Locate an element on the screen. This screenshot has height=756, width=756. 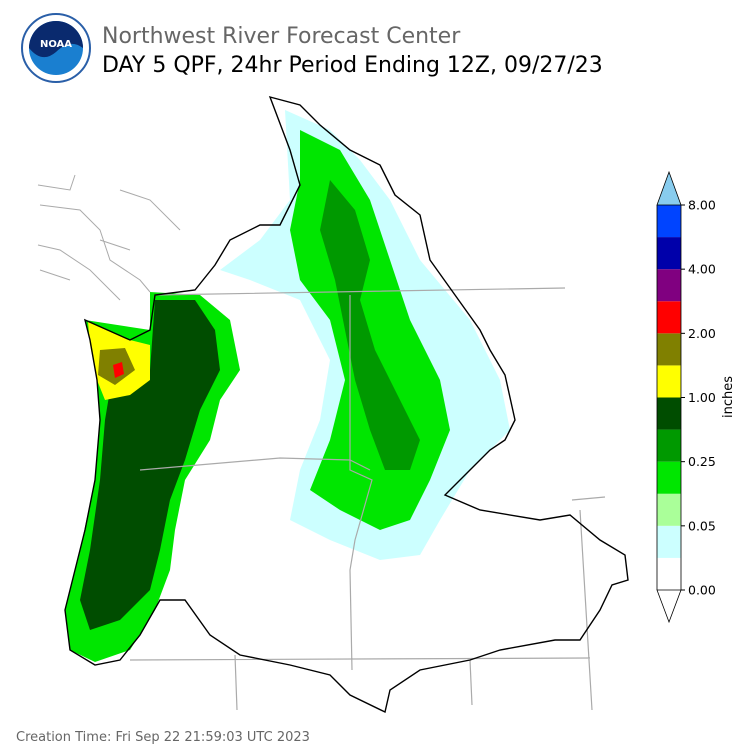
colorbar-tick-label: 0.00 is located at coordinates (702, 590).